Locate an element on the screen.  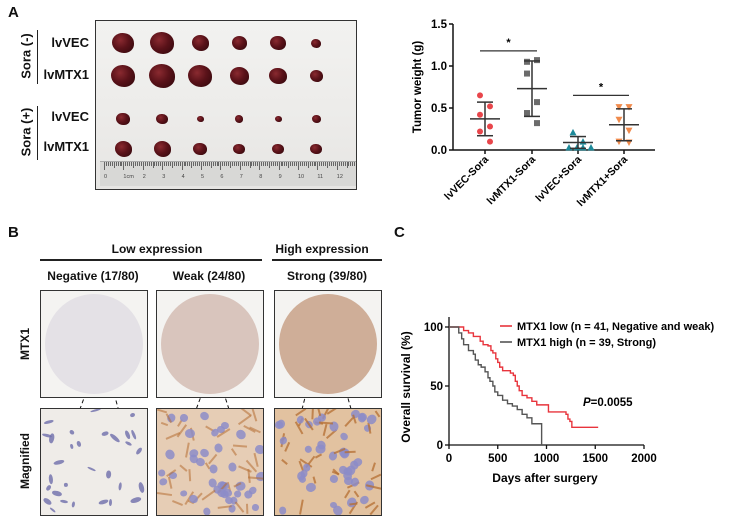
ruler-tick-label: 7 is located at coordinates (241, 177).